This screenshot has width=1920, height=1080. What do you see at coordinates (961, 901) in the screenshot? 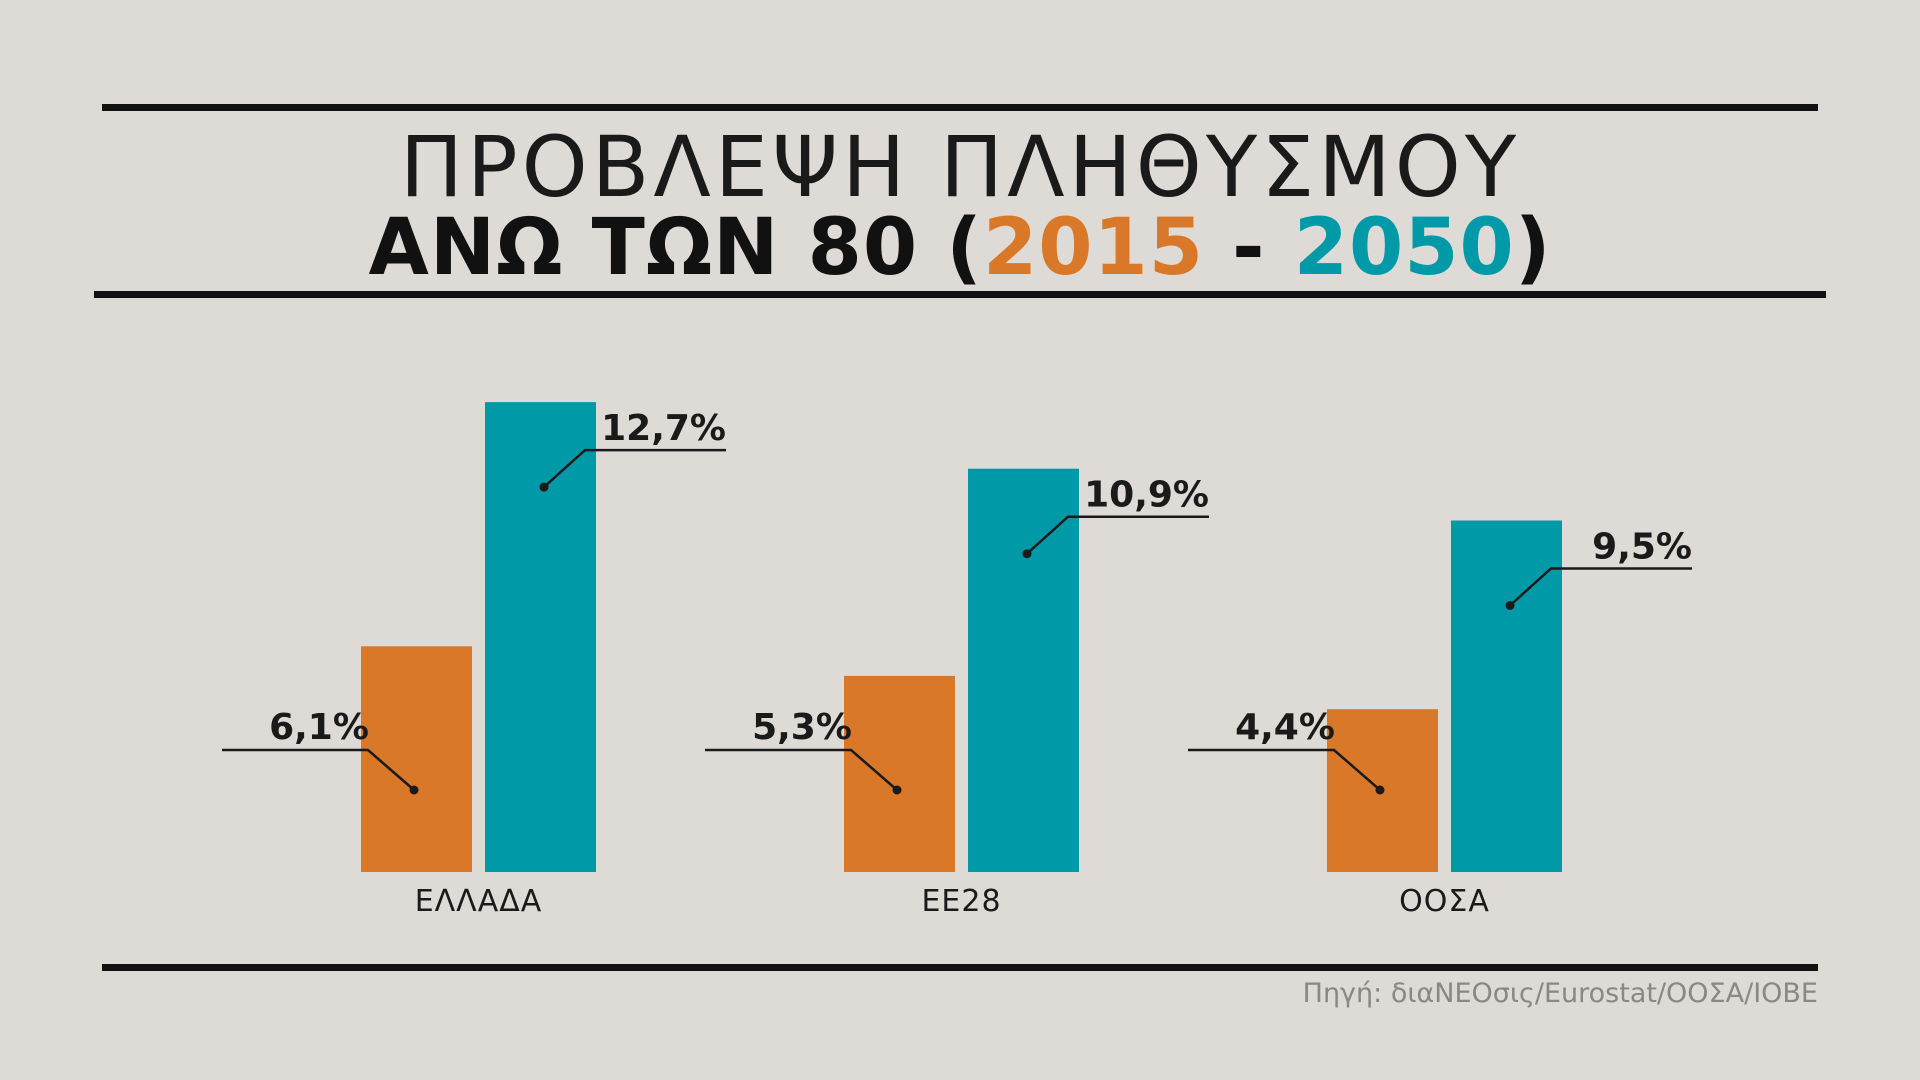
I see `category-label-1: ΕΕ28` at bounding box center [961, 901].